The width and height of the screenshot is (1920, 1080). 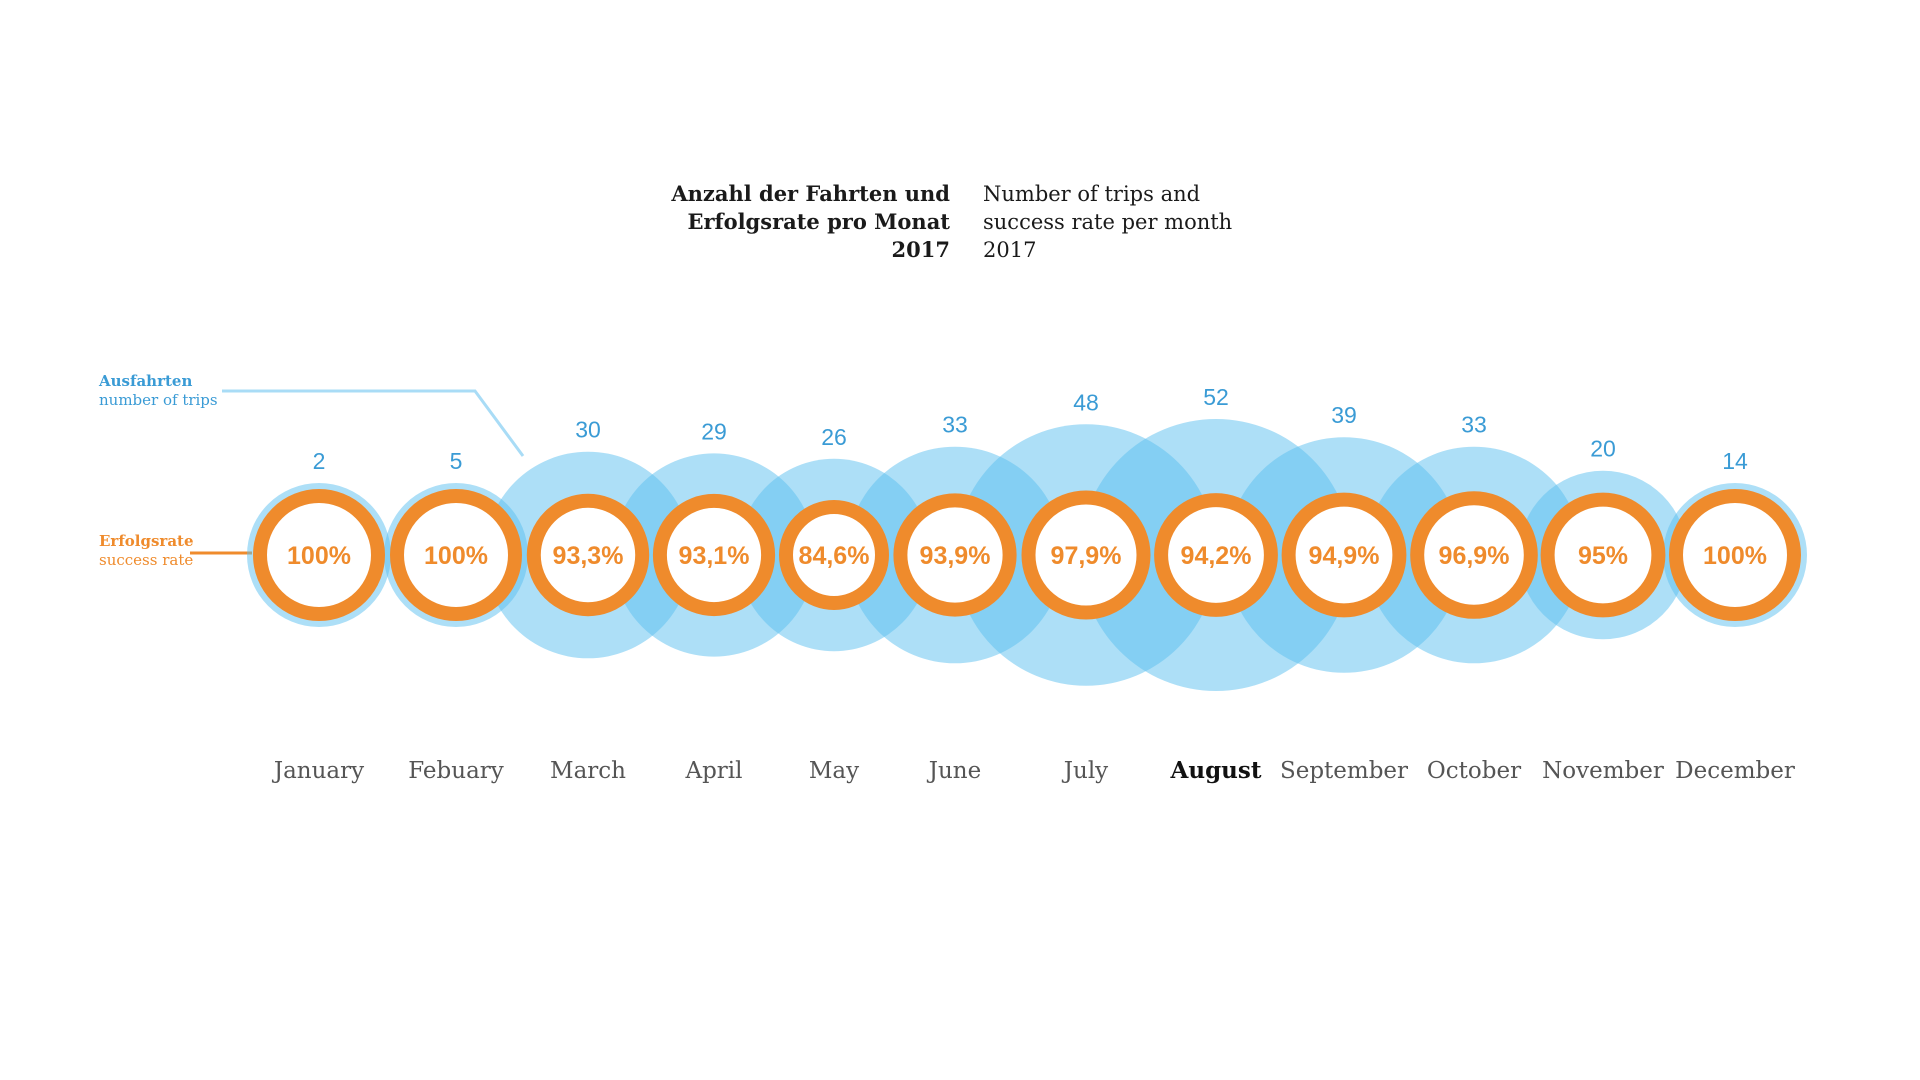 What do you see at coordinates (373, 423) in the screenshot?
I see `trips-leader-line` at bounding box center [373, 423].